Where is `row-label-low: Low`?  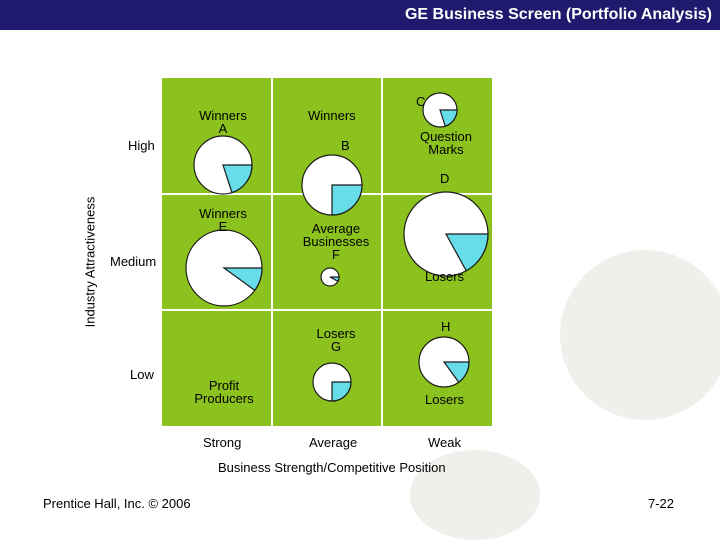 row-label-low: Low is located at coordinates (142, 374).